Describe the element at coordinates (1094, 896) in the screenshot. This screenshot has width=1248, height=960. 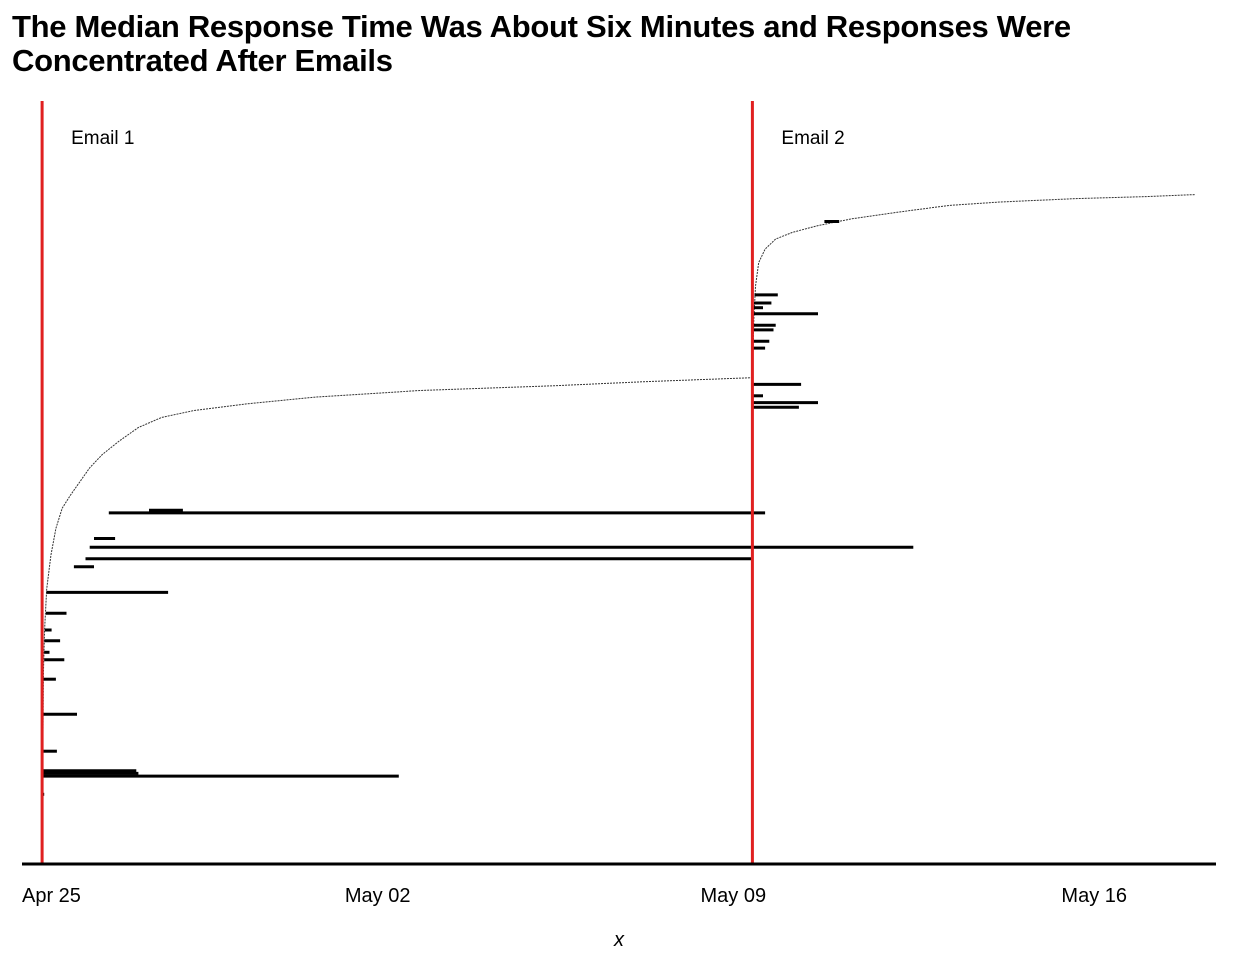
I see `x-tick-label: May 16` at that location.